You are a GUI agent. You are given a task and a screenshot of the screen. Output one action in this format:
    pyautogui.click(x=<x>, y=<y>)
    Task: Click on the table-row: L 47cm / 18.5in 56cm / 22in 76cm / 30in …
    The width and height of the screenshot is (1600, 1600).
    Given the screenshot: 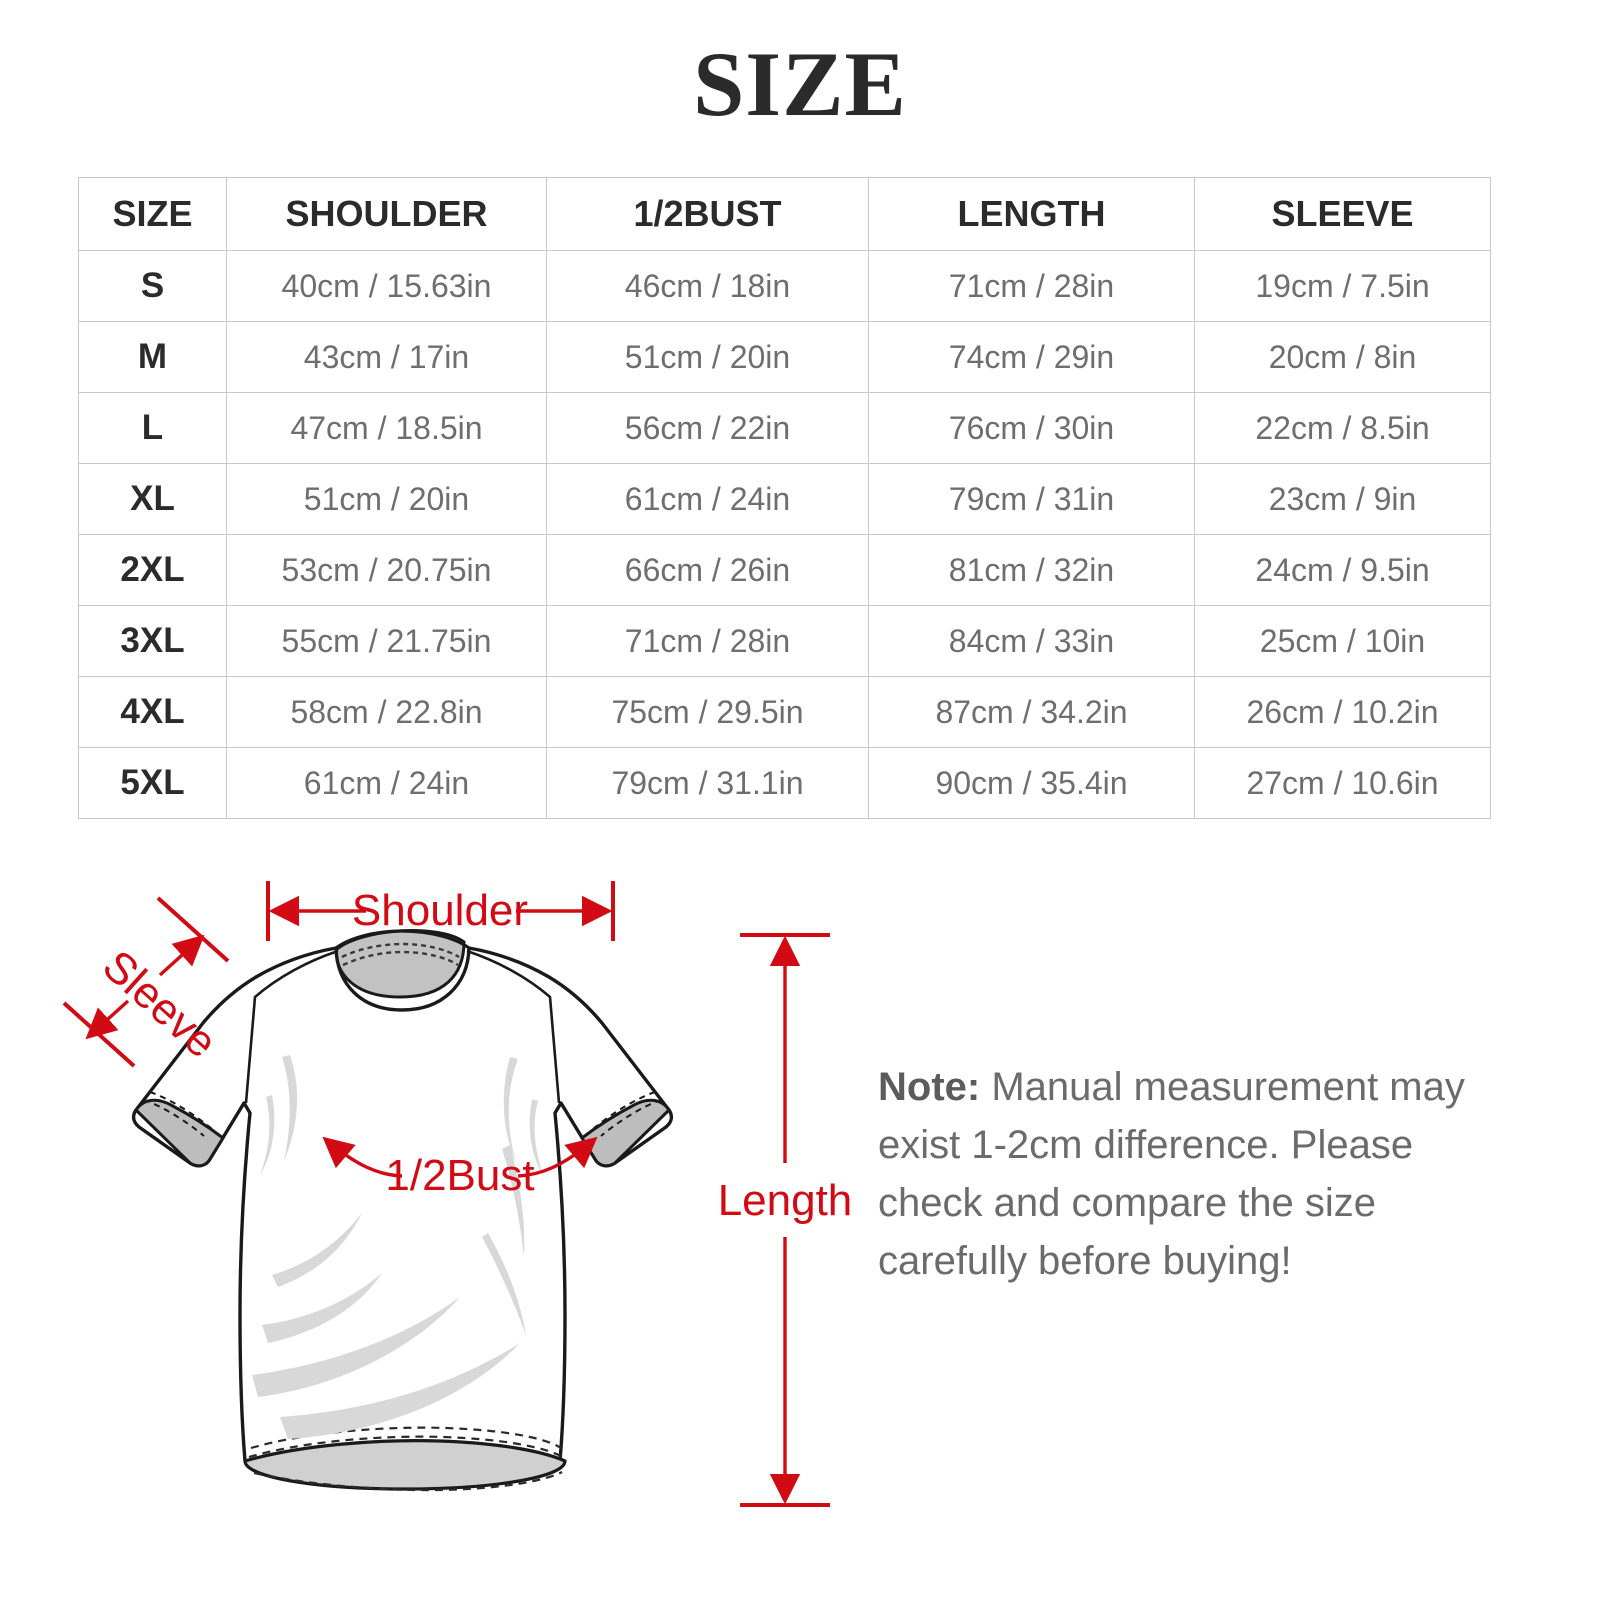 What is the action you would take?
    pyautogui.click(x=784, y=428)
    